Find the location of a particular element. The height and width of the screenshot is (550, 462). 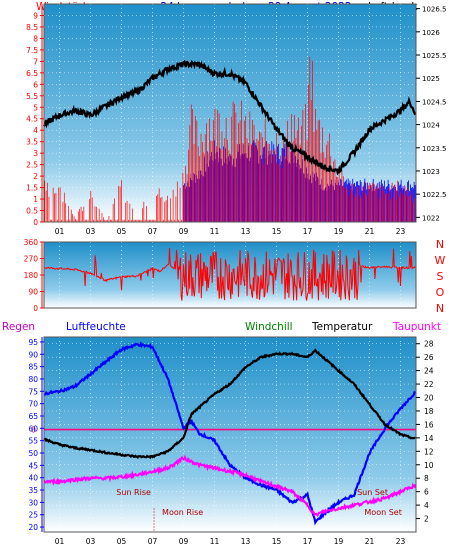

temperature-right-tick-label: 8 is located at coordinates (426, 478).